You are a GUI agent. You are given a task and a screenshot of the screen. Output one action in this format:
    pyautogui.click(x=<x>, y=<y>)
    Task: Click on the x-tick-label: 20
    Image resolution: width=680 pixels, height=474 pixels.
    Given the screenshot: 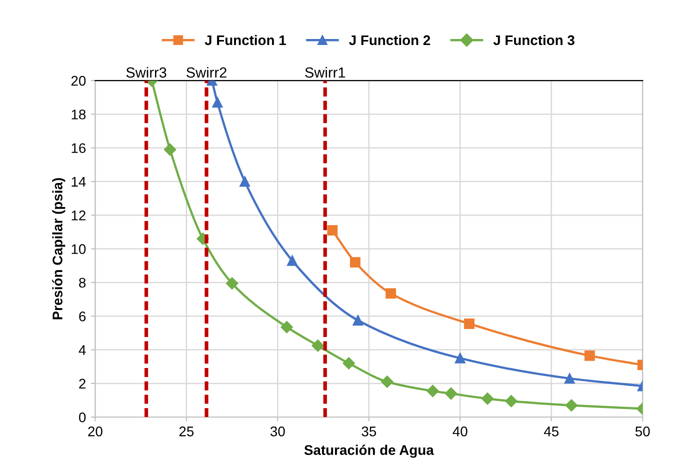 What is the action you would take?
    pyautogui.click(x=95, y=431)
    